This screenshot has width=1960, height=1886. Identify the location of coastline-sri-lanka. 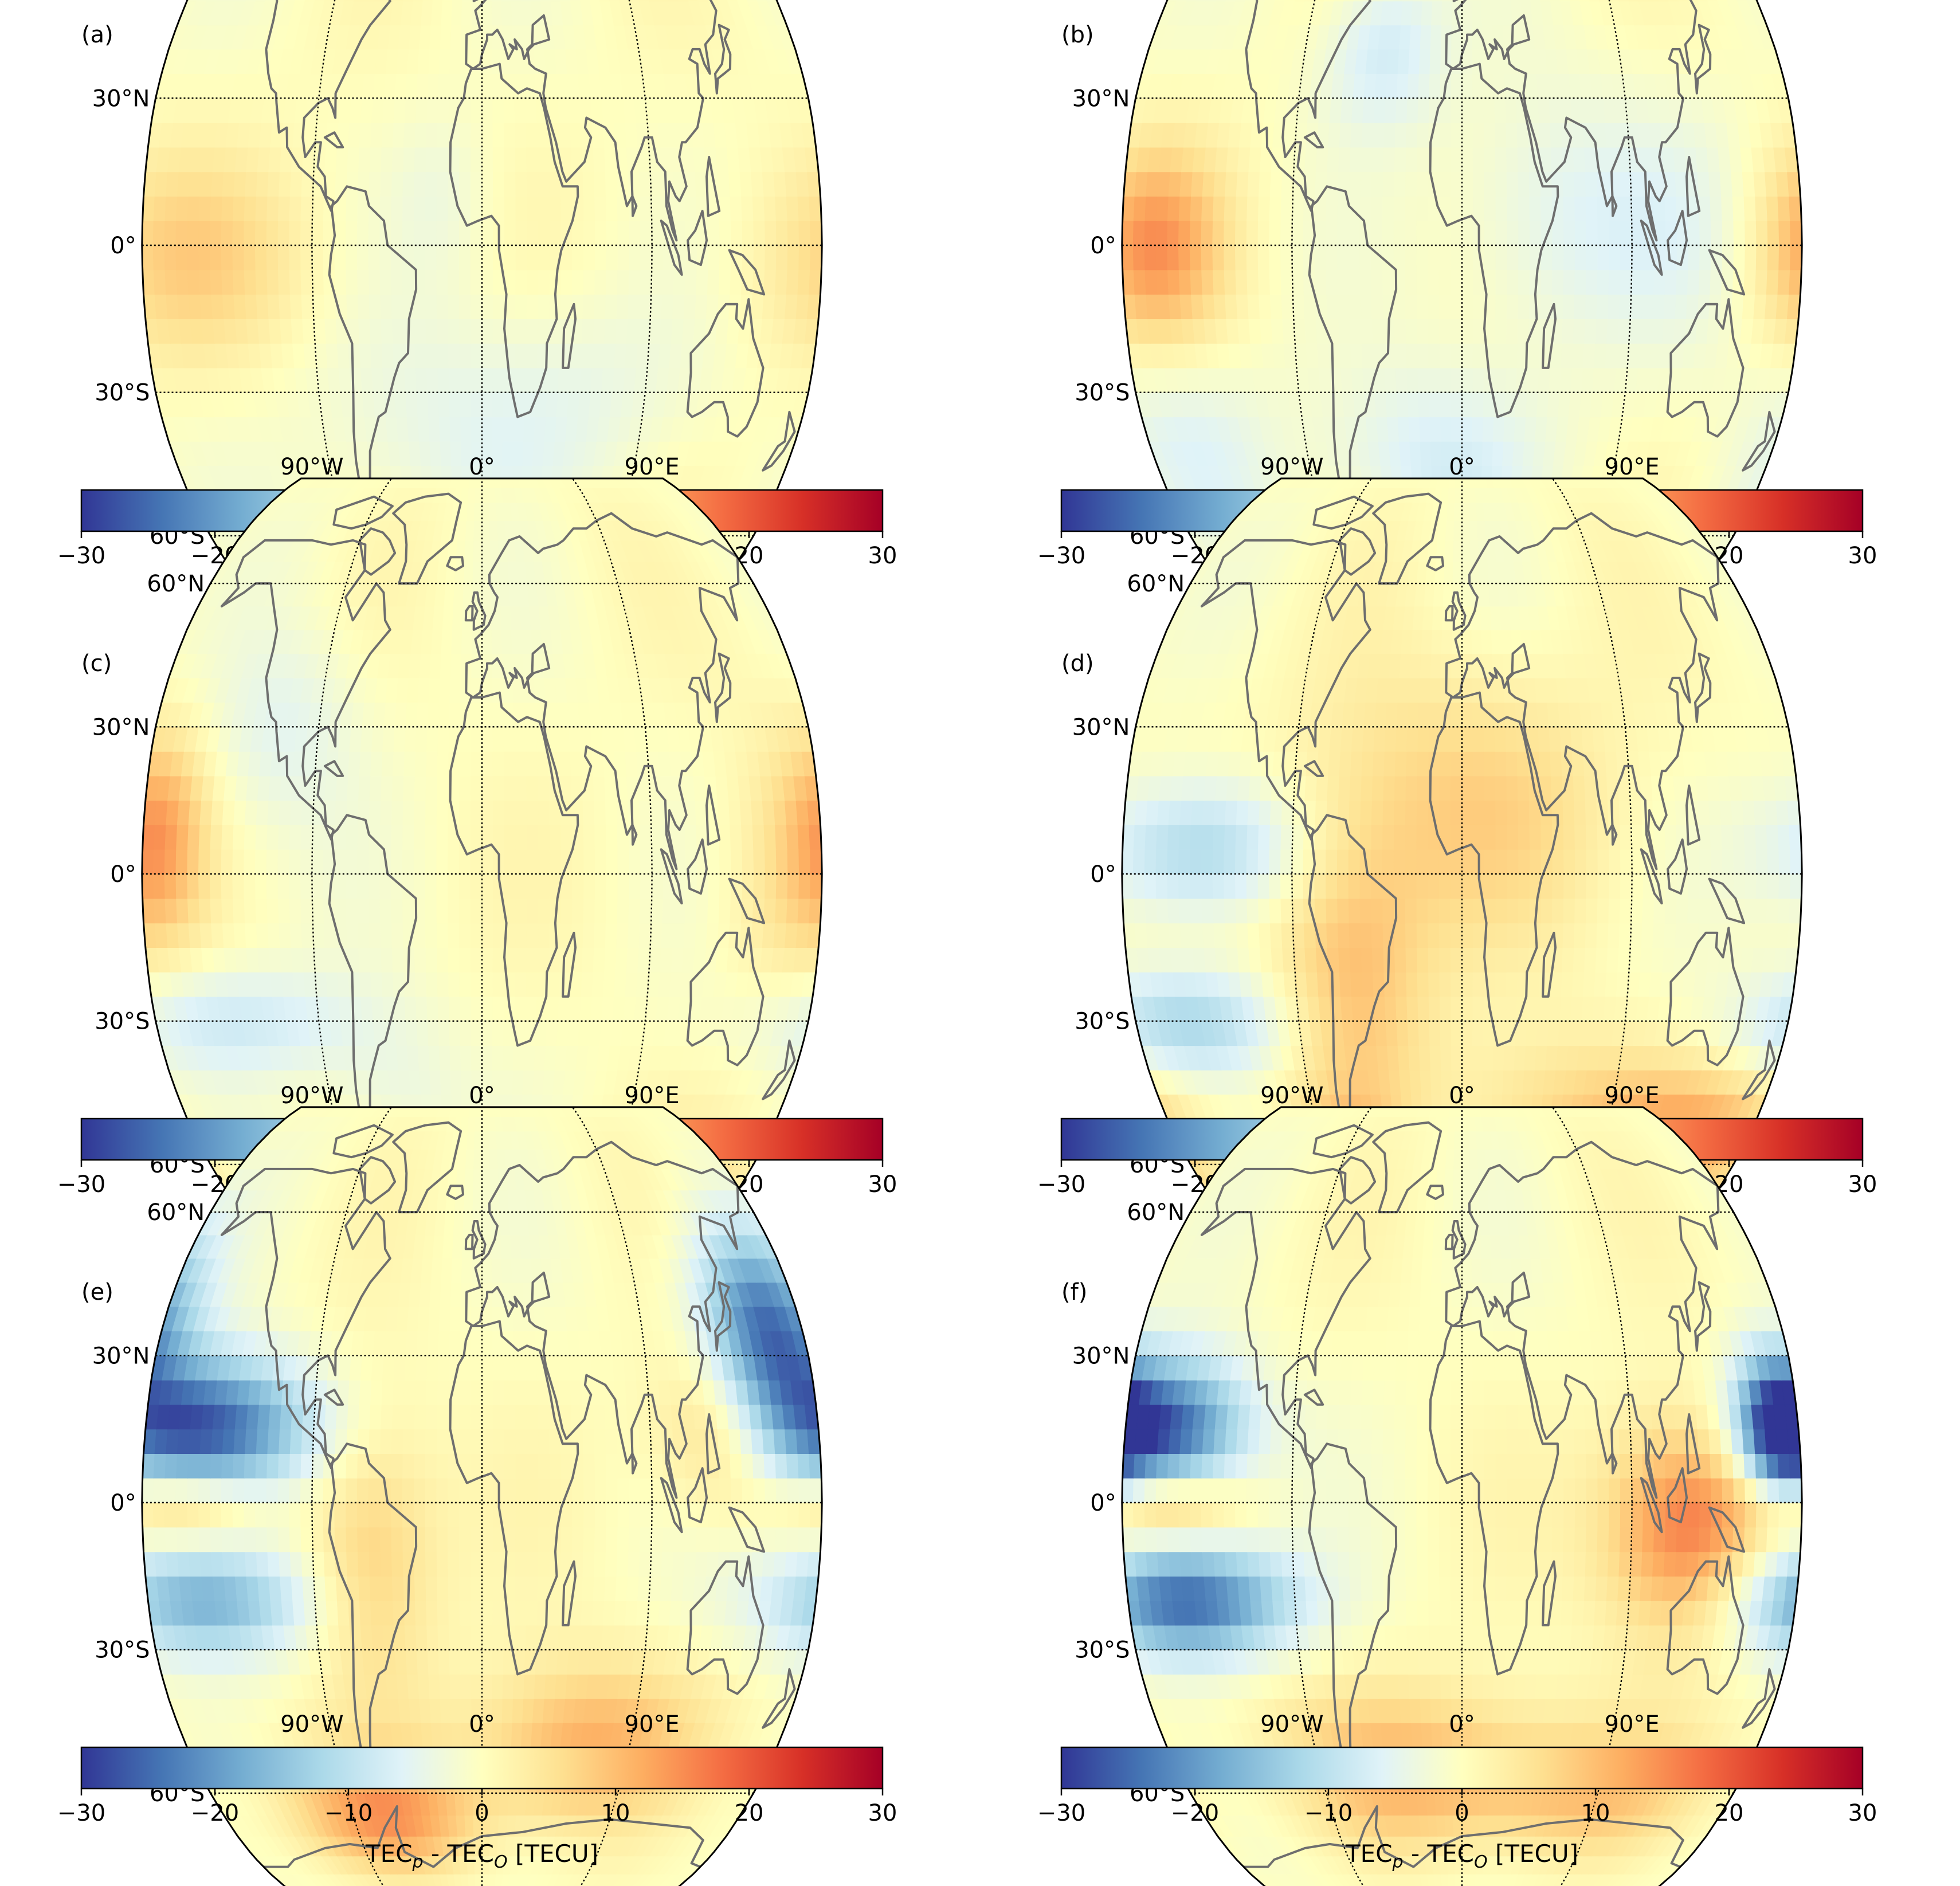
(634, 206).